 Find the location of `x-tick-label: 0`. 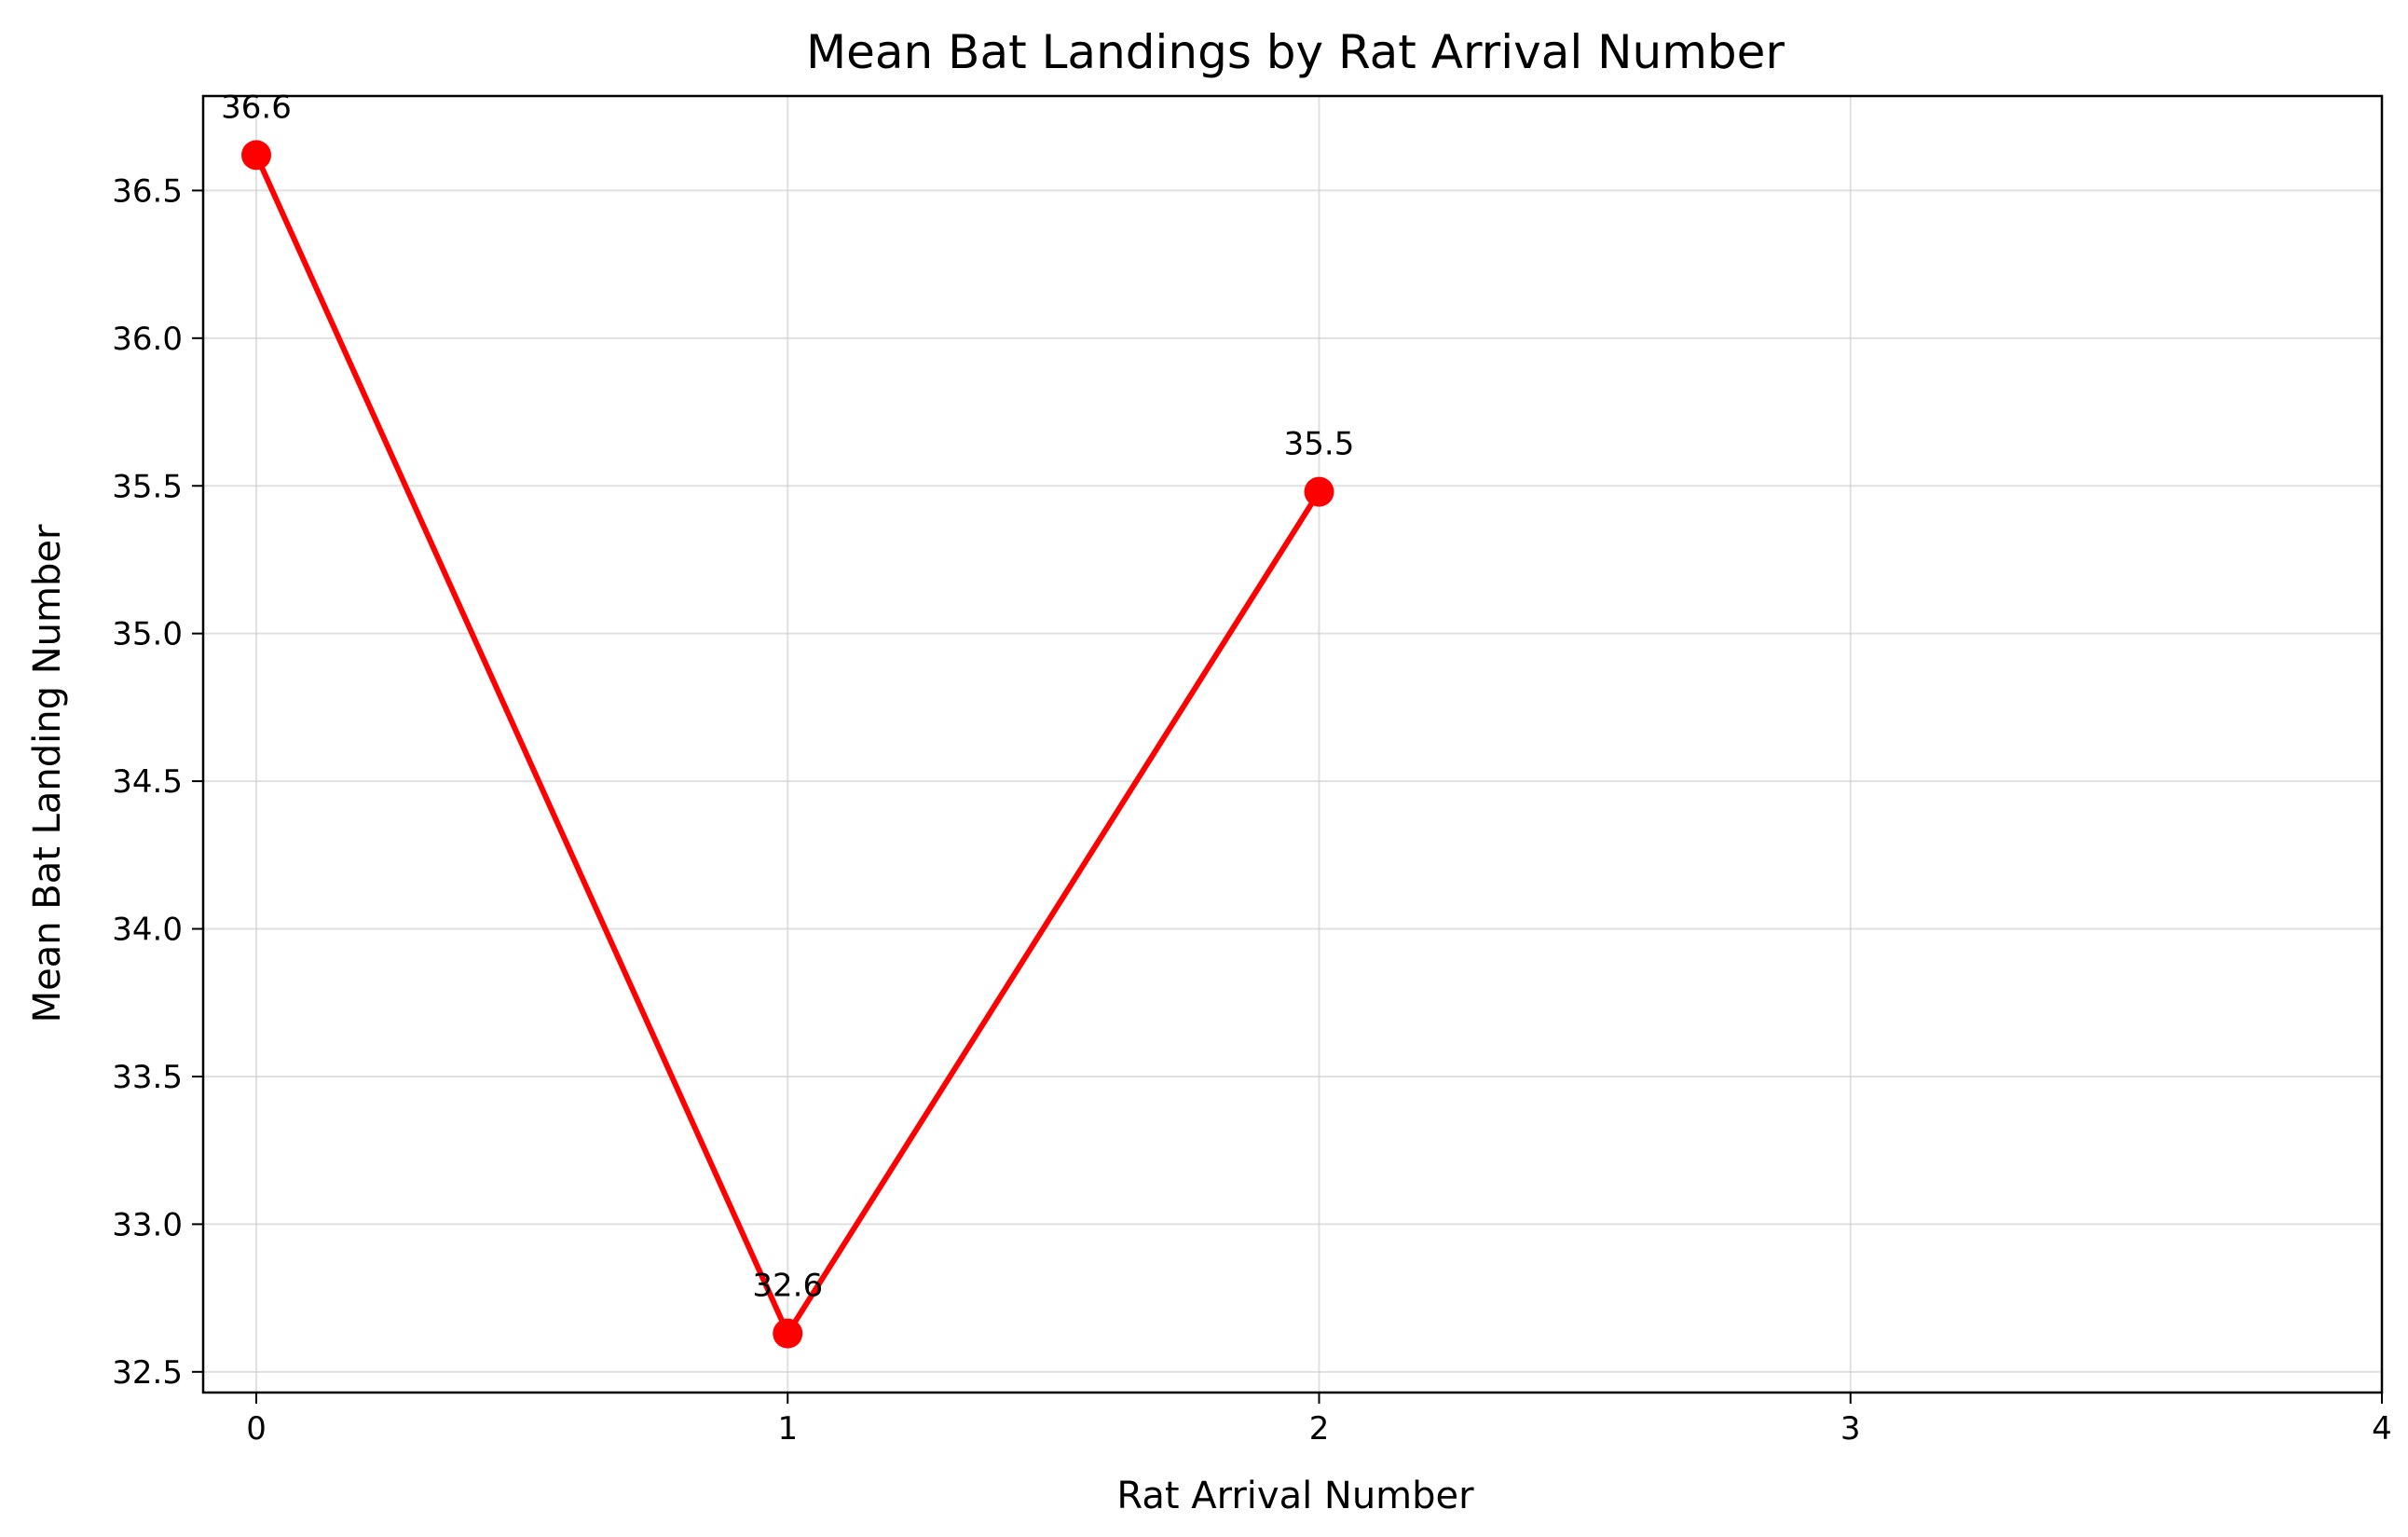

x-tick-label: 0 is located at coordinates (256, 1429).